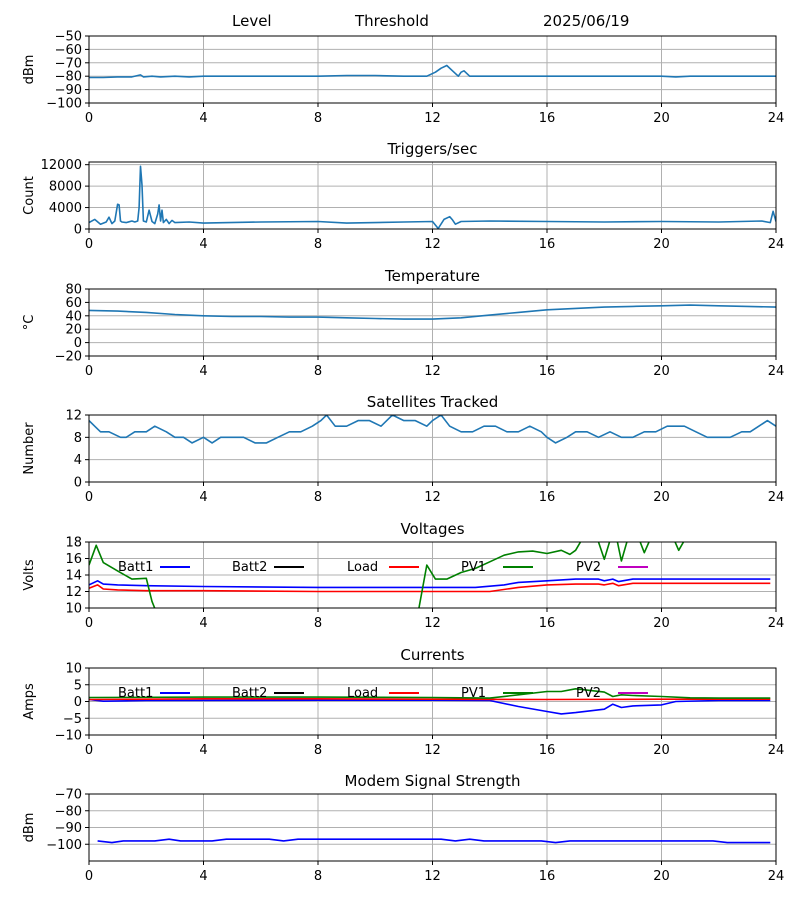 This screenshot has height=900, width=800. What do you see at coordinates (78, 460) in the screenshot?
I see `y-tick-label: 4` at bounding box center [78, 460].